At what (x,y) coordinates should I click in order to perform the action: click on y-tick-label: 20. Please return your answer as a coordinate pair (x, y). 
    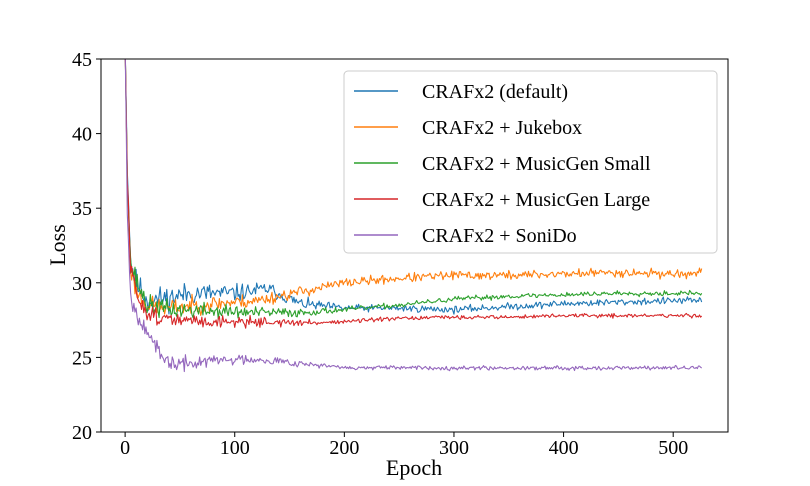
    Looking at the image, I should click on (82, 433).